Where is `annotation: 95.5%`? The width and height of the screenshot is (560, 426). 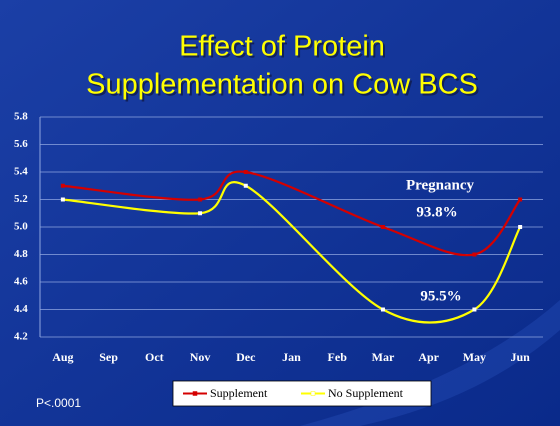 annotation: 95.5% is located at coordinates (440, 296).